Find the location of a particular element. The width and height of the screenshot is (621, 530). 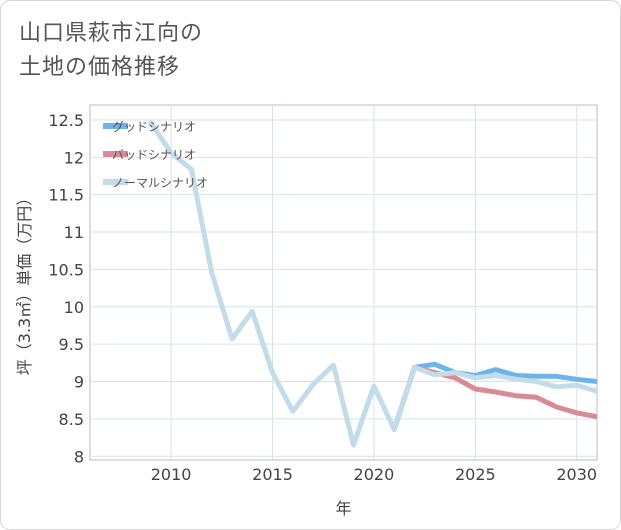

x-axis-ticks: 2010 2015 2020 2025 2030 is located at coordinates (374, 474).